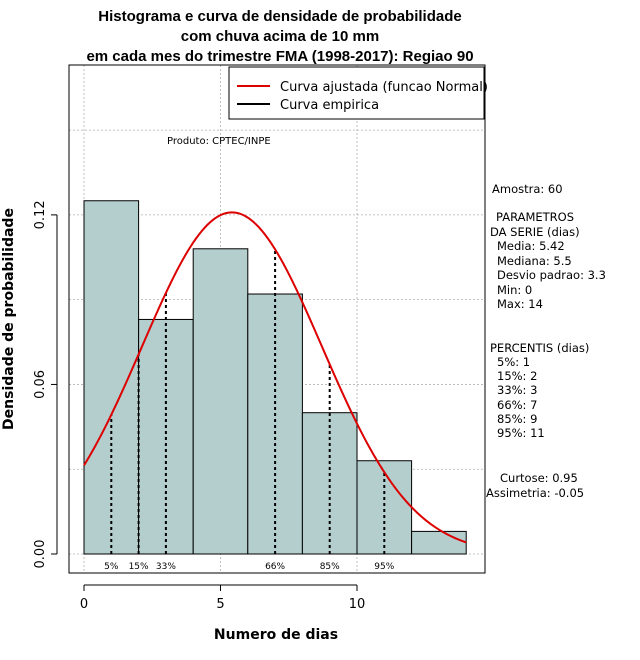 The image size is (640, 660). What do you see at coordinates (517, 419) in the screenshot?
I see `stats-p85: 85%: 9` at bounding box center [517, 419].